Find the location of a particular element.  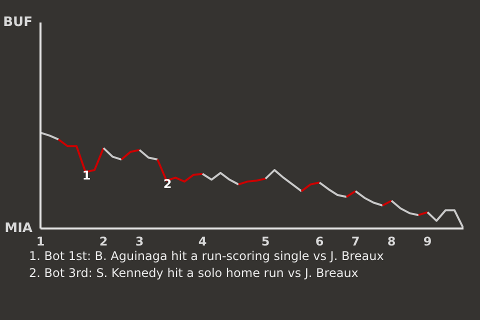

text: BUF is located at coordinates (18, 22).